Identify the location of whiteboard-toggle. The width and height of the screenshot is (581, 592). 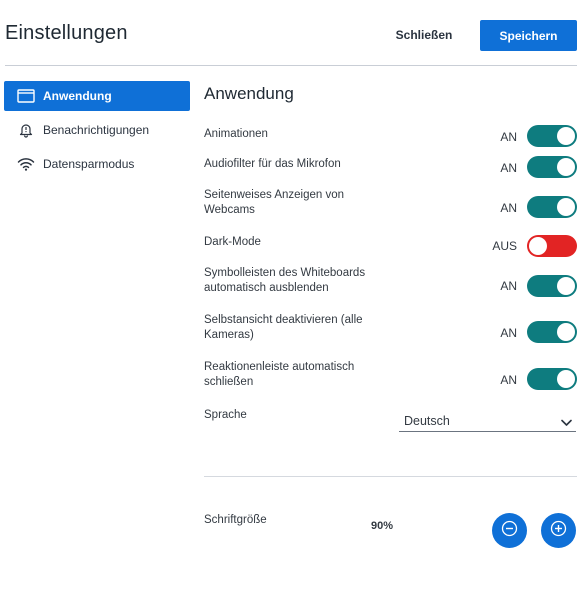
(552, 286).